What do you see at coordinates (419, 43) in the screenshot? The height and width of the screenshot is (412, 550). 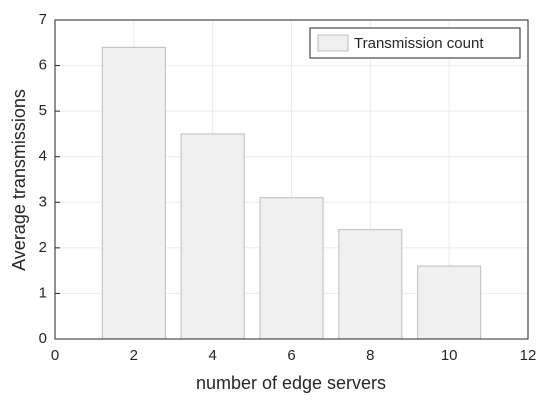 I see `legend-label: Transmission count` at bounding box center [419, 43].